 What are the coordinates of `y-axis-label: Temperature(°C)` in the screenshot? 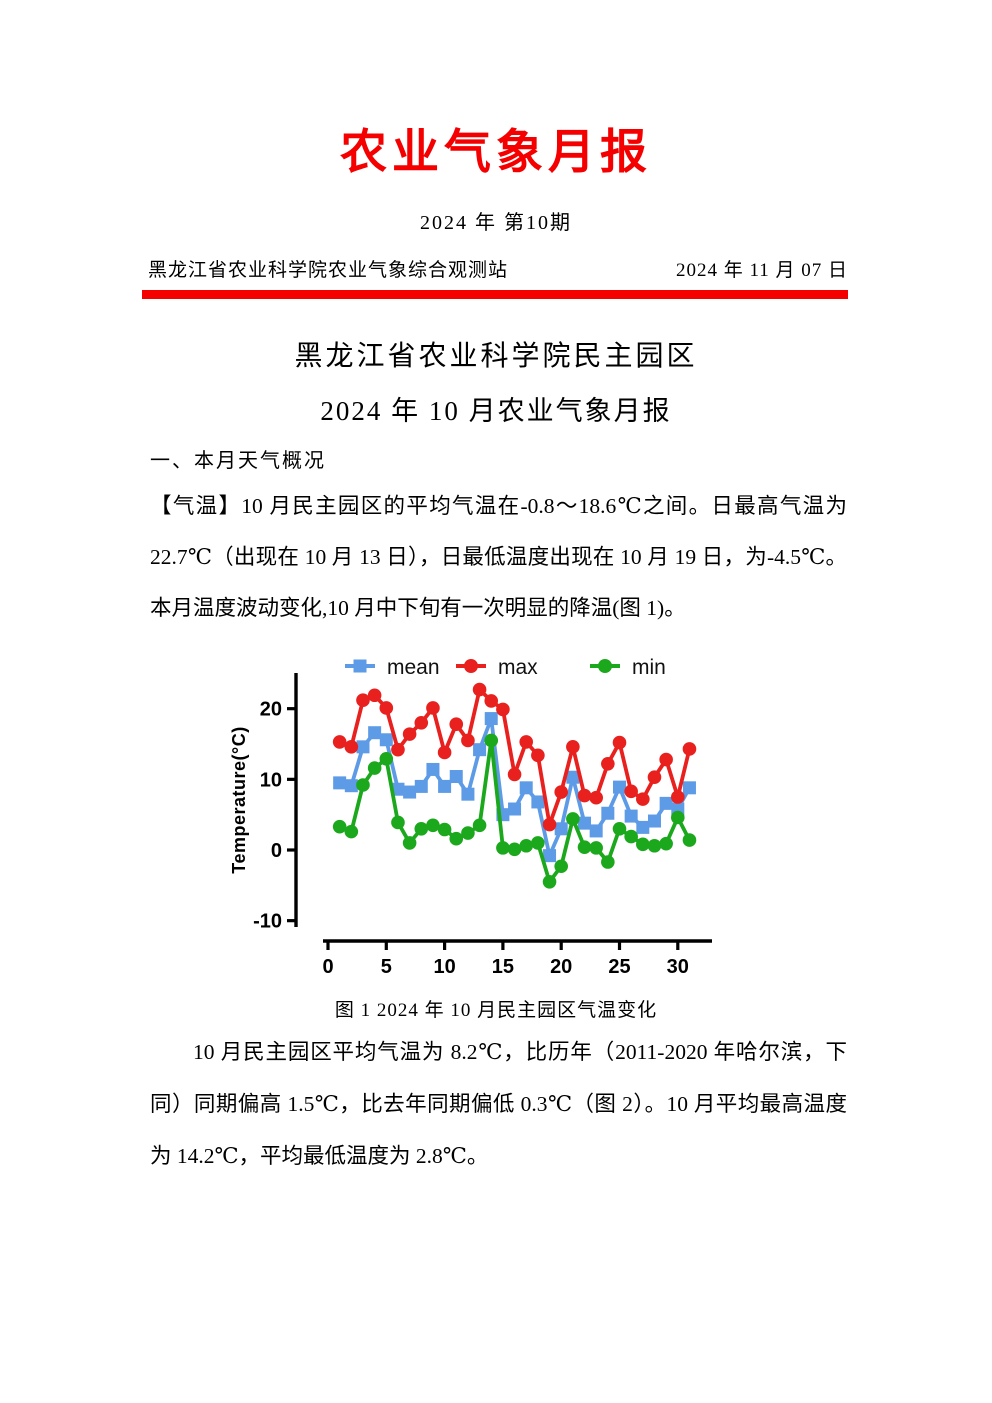 It's located at (239, 799).